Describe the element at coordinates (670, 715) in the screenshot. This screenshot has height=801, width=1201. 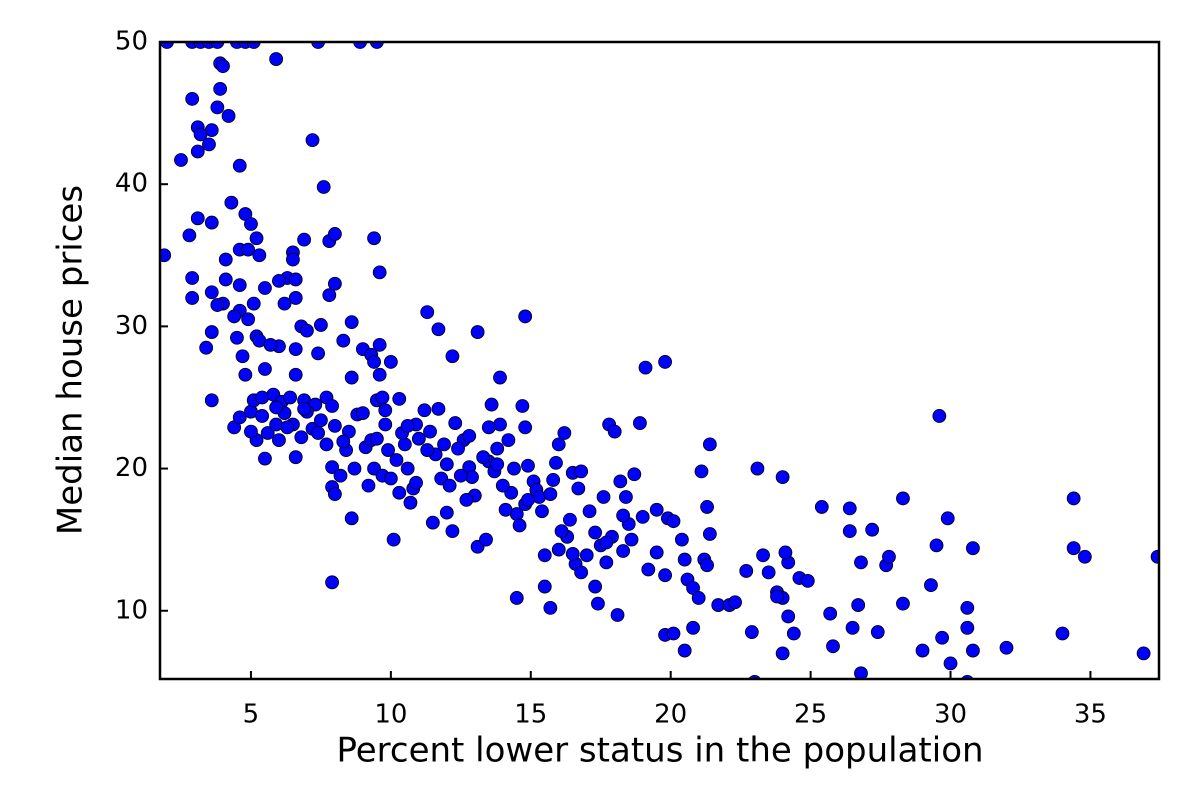
I see `x-tick-label: 20` at that location.